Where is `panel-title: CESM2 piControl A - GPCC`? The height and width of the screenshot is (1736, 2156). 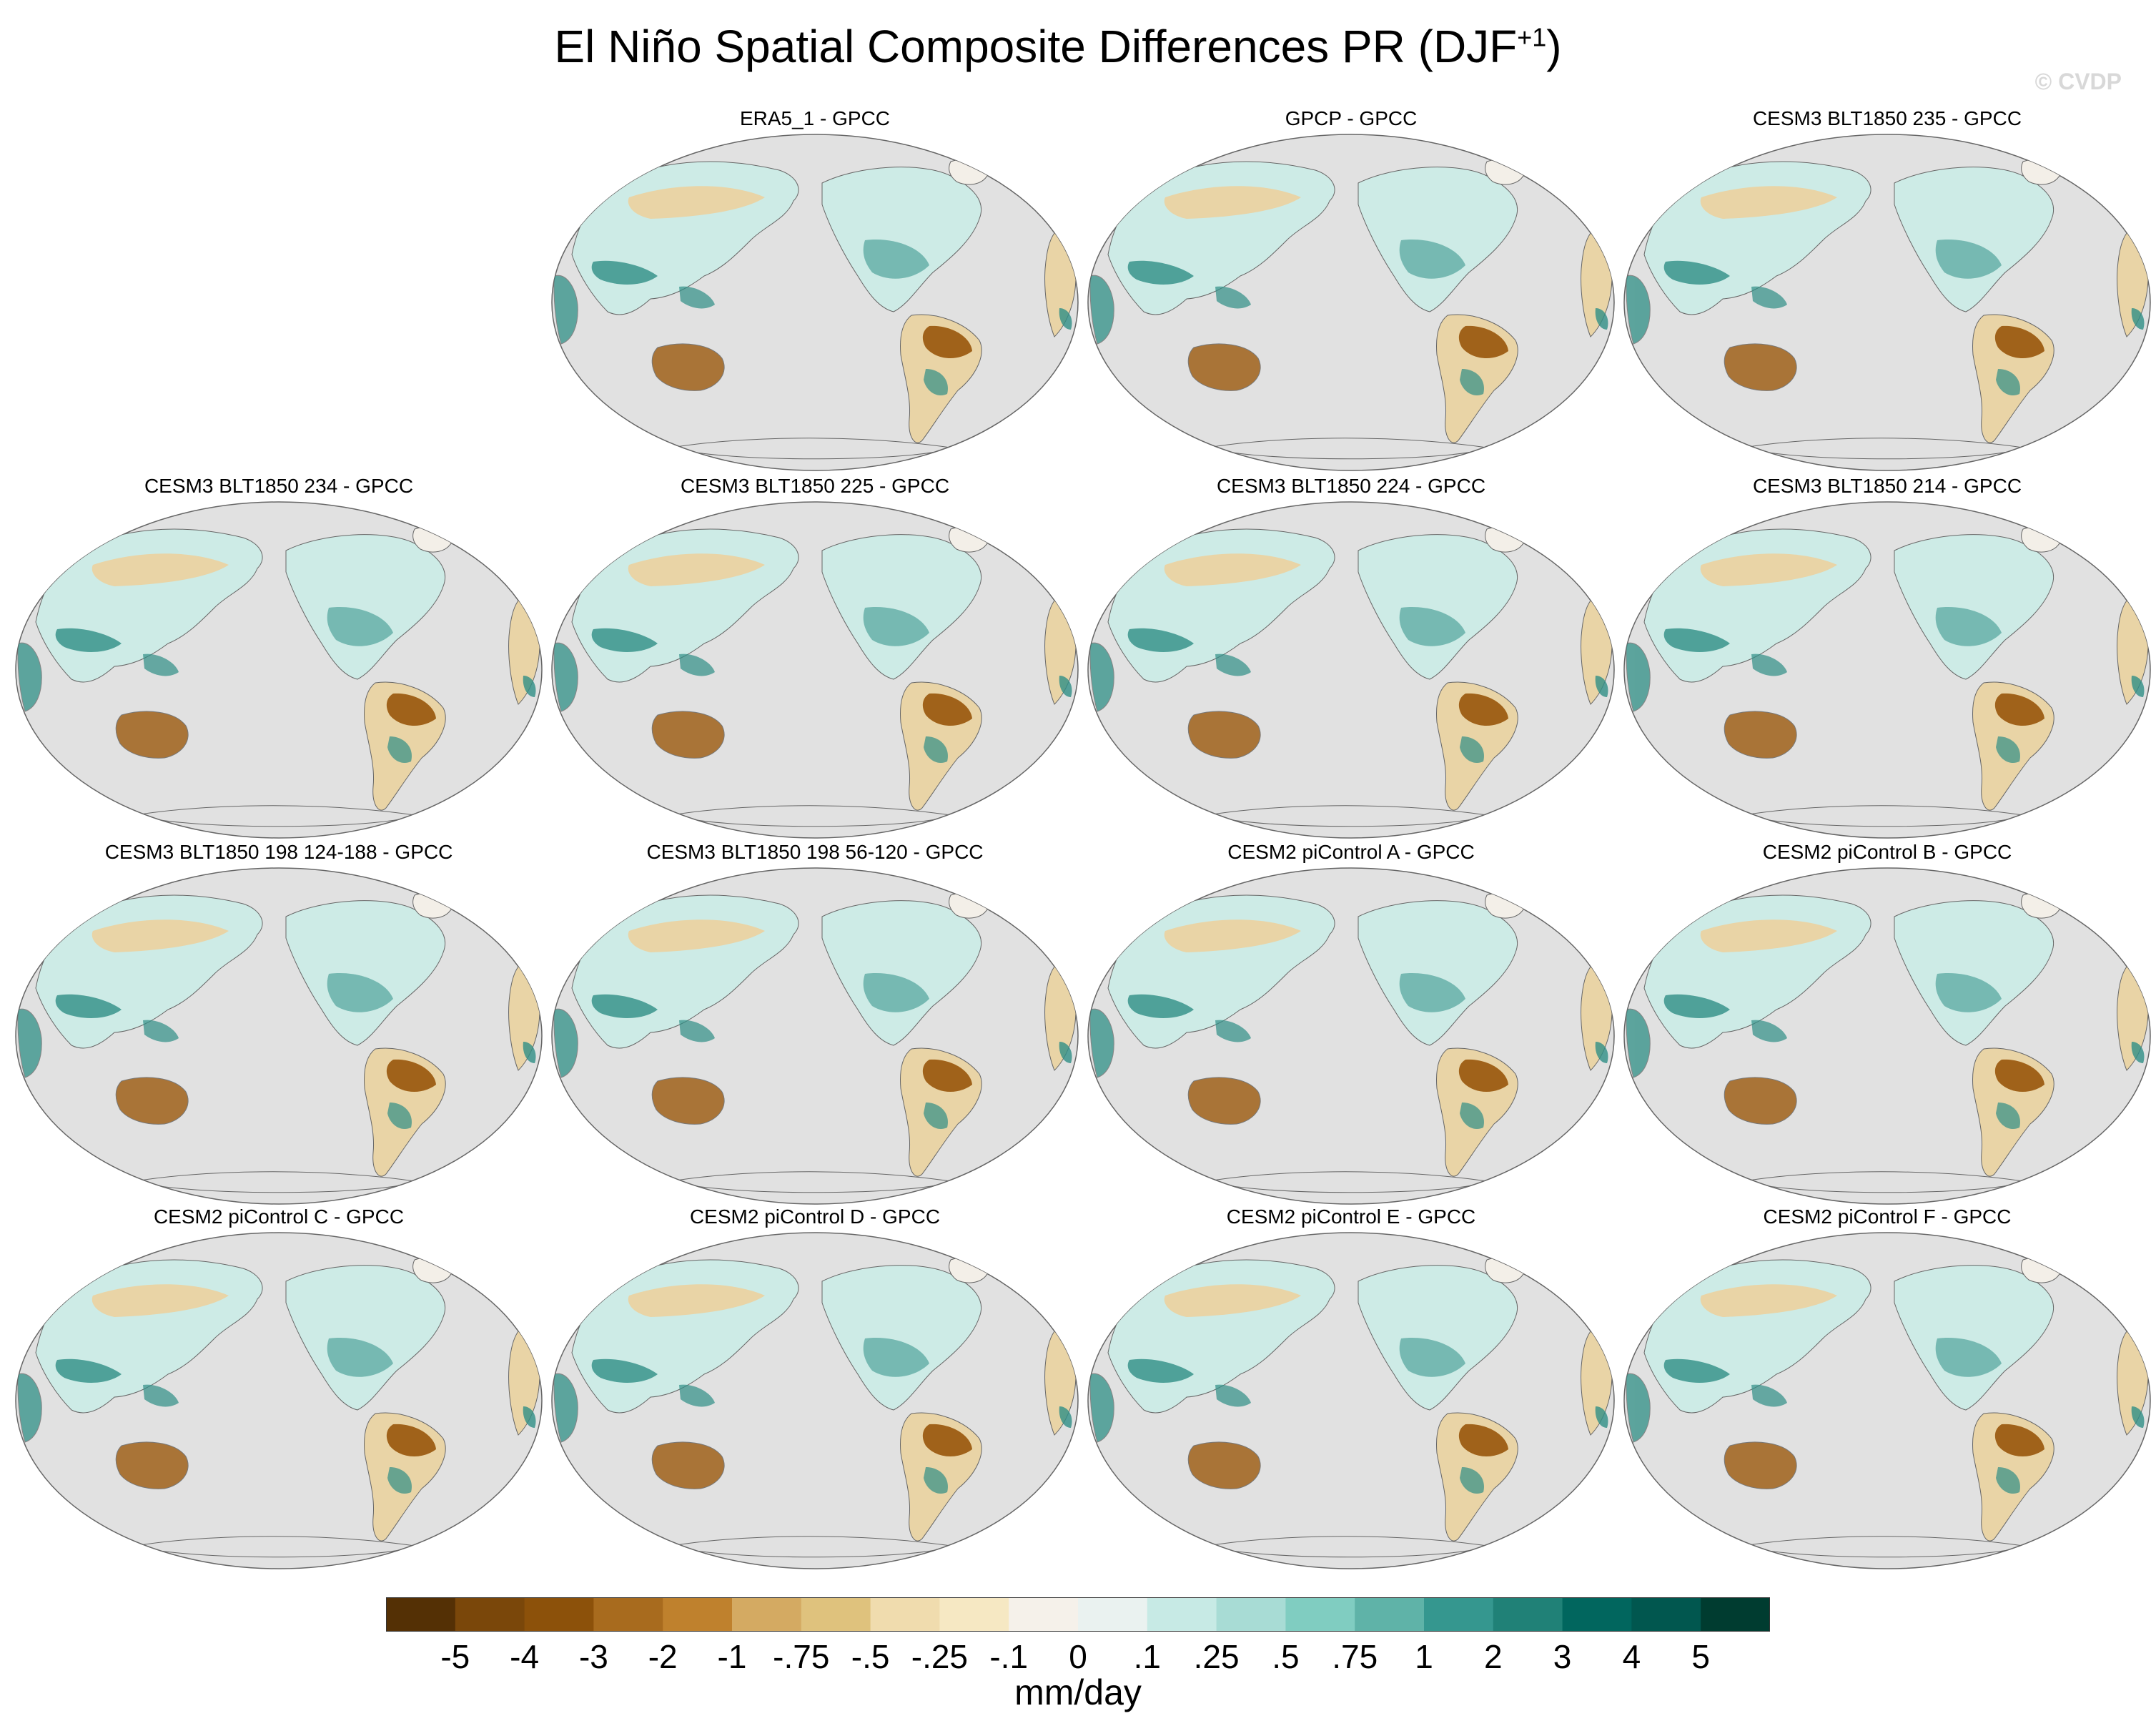 panel-title: CESM2 piControl A - GPCC is located at coordinates (1351, 852).